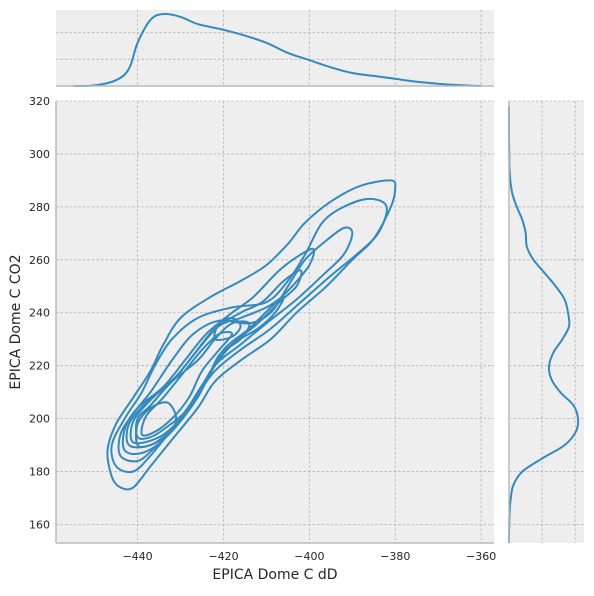  I want to click on right-marginal-grid, so click(546, 321).